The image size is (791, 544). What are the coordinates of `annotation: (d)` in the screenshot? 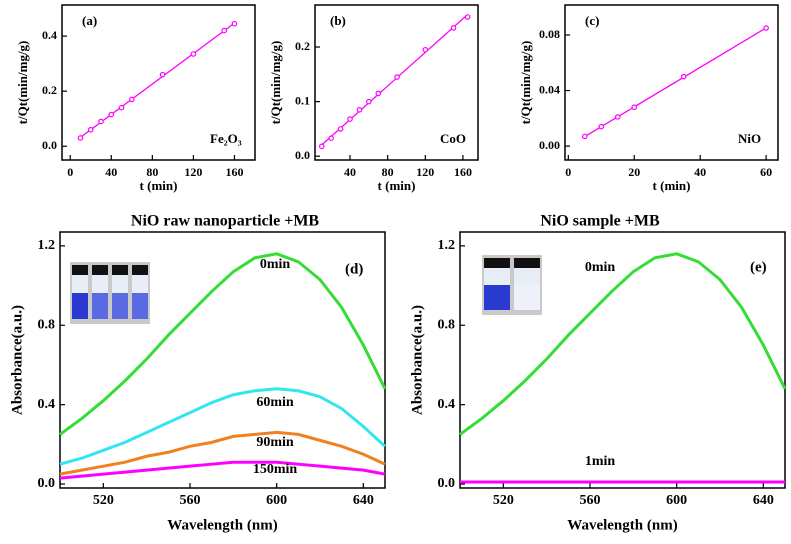 It's located at (354, 269).